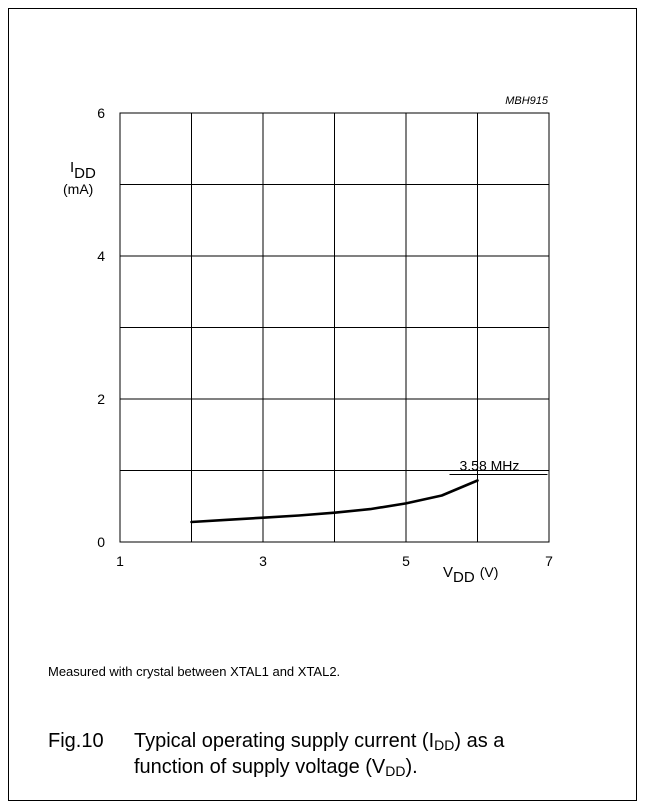 This screenshot has width=649, height=812. Describe the element at coordinates (101, 327) in the screenshot. I see `y-tick-labels: 0 2 4 6` at that location.